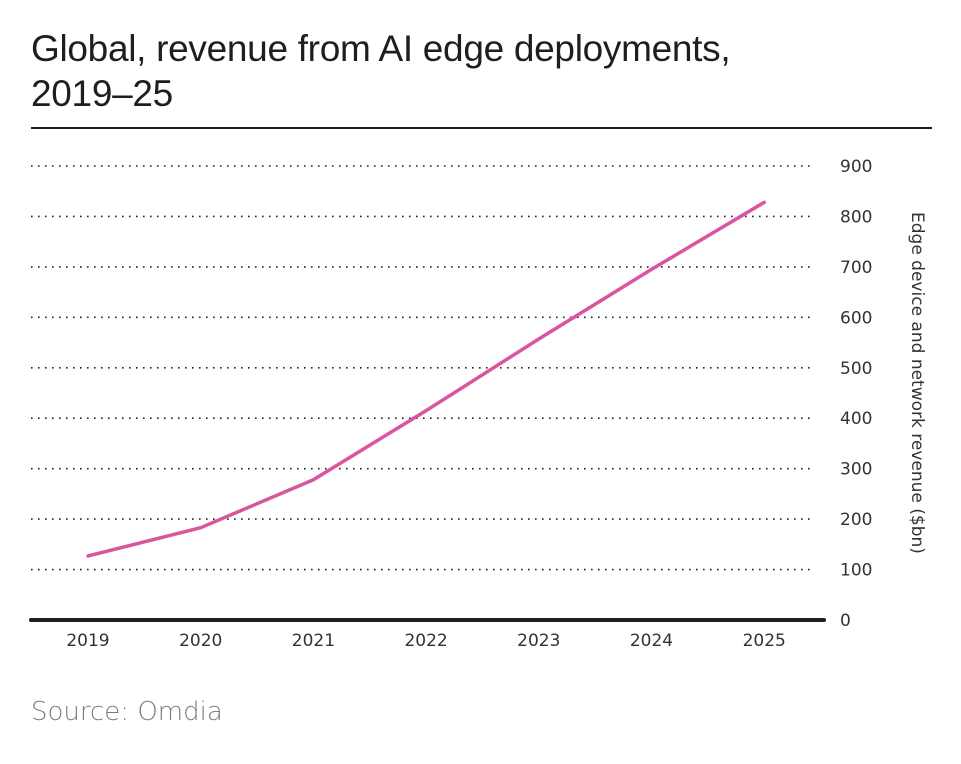  What do you see at coordinates (856, 167) in the screenshot?
I see `y-tick-label: 900` at bounding box center [856, 167].